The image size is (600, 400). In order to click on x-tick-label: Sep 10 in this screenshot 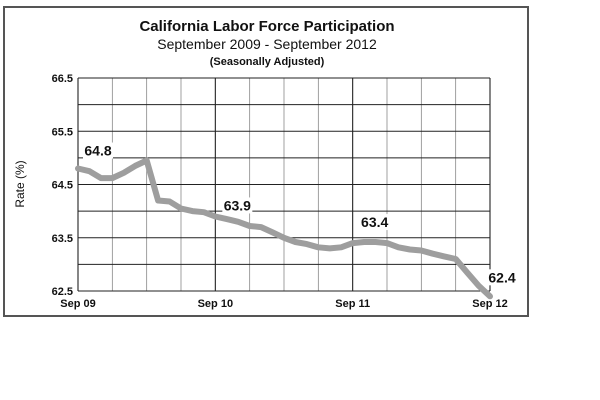, I will do `click(215, 304)`.